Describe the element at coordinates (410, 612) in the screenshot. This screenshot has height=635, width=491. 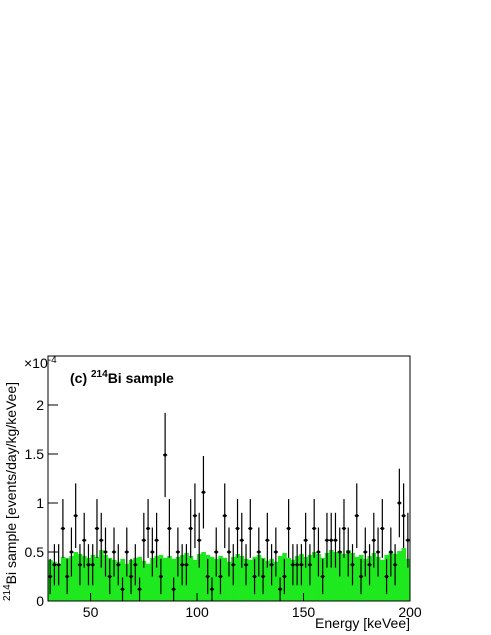
I see `x-tick-label: 200` at that location.